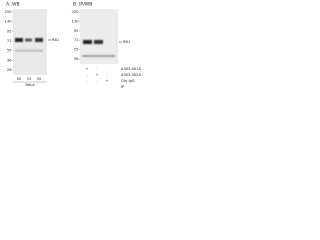 The image size is (320, 240). I want to click on lane-label: 15, so click(29, 79).